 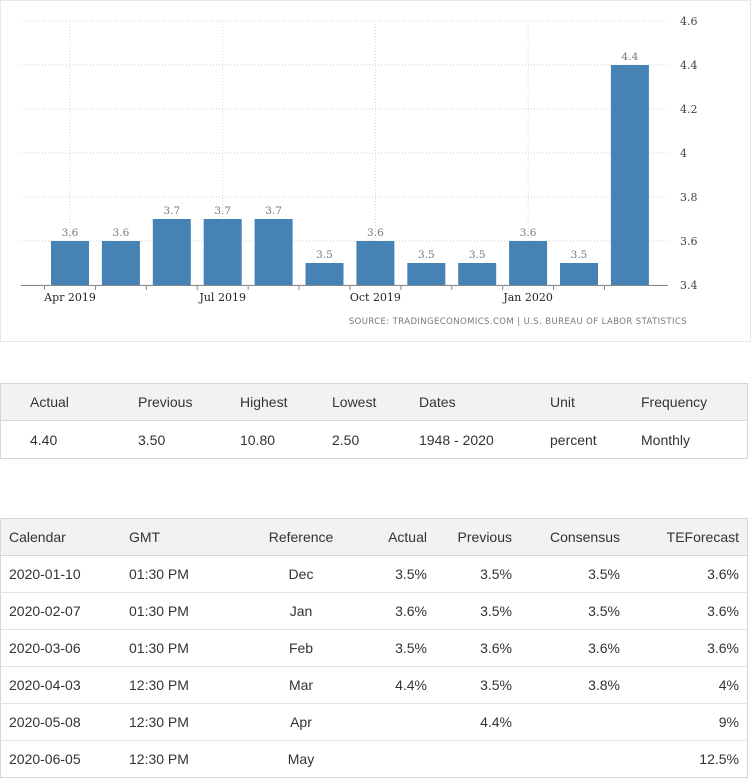 What do you see at coordinates (689, 109) in the screenshot?
I see `y-tick-label: 4.2` at bounding box center [689, 109].